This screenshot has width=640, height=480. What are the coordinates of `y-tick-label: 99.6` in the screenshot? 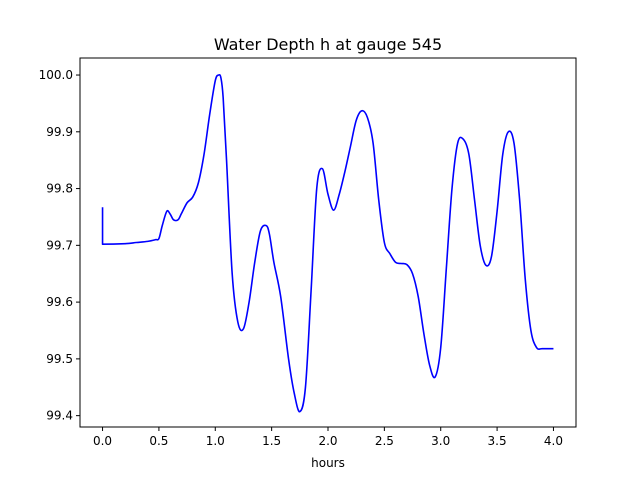 It's located at (59, 302).